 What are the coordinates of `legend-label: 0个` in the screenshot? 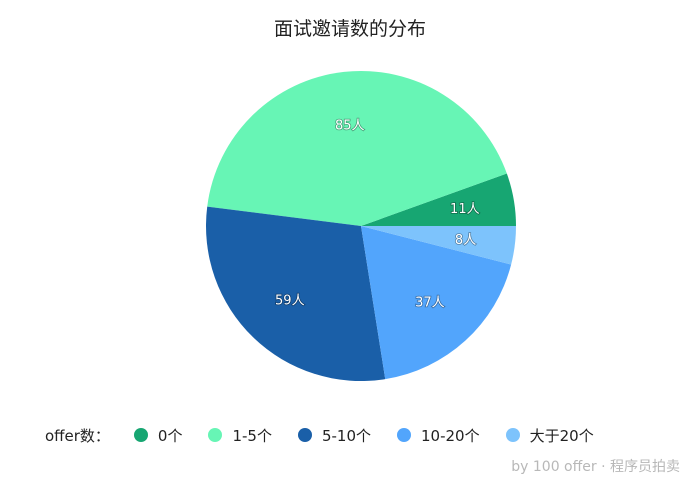 It's located at (170, 435).